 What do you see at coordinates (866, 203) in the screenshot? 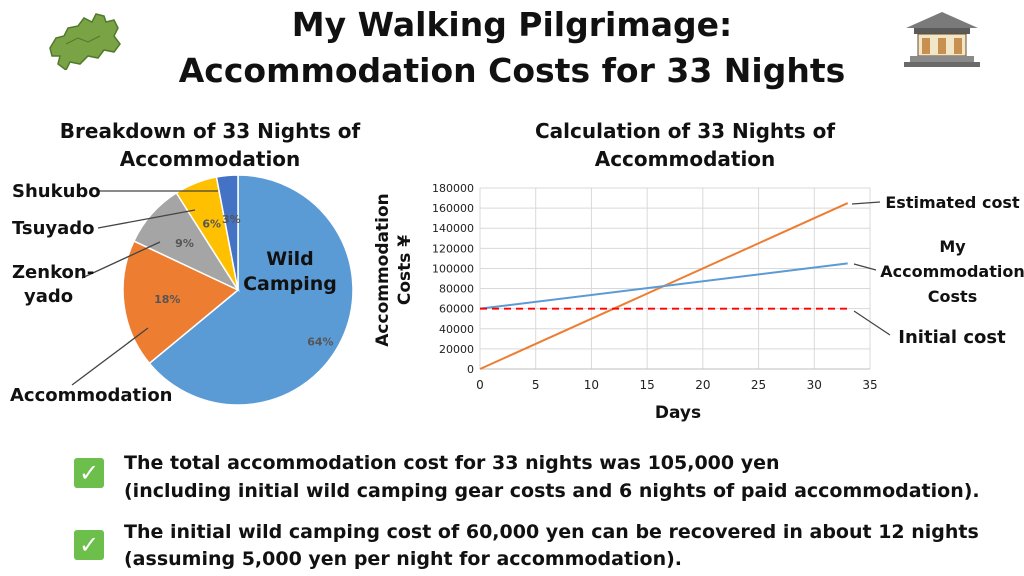
I see `estimated-leader-line` at bounding box center [866, 203].